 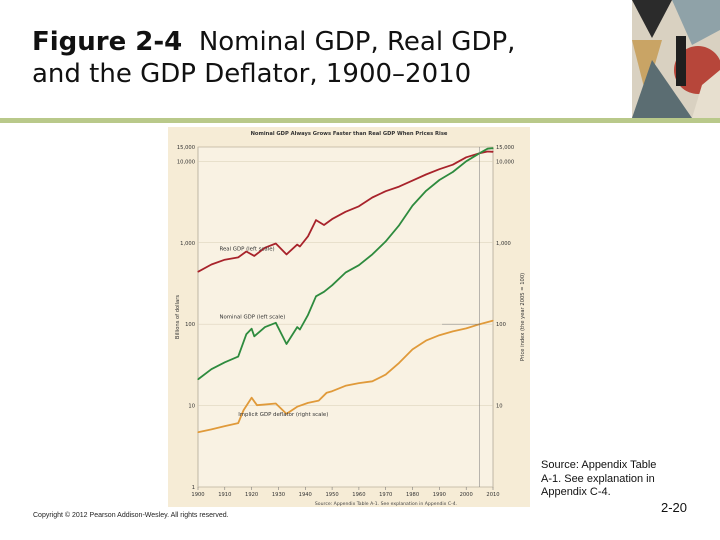 What do you see at coordinates (278, 495) in the screenshot?
I see `x-tick-label: 1930` at bounding box center [278, 495].